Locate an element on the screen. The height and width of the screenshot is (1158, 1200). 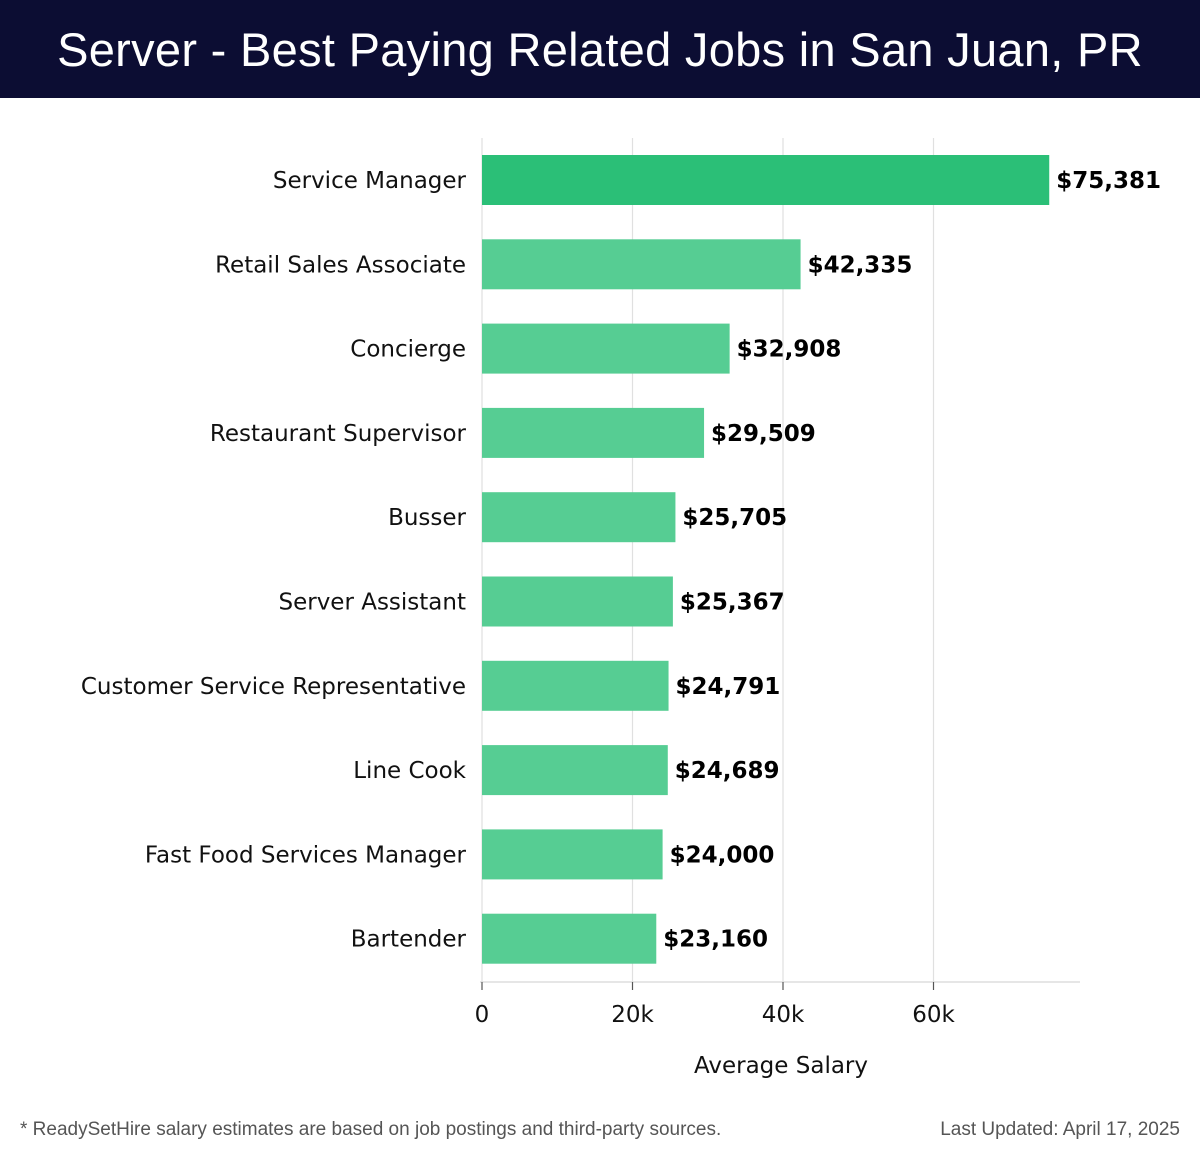
x-axis-ticks: 0 20k 40k 60k is located at coordinates (715, 1005).